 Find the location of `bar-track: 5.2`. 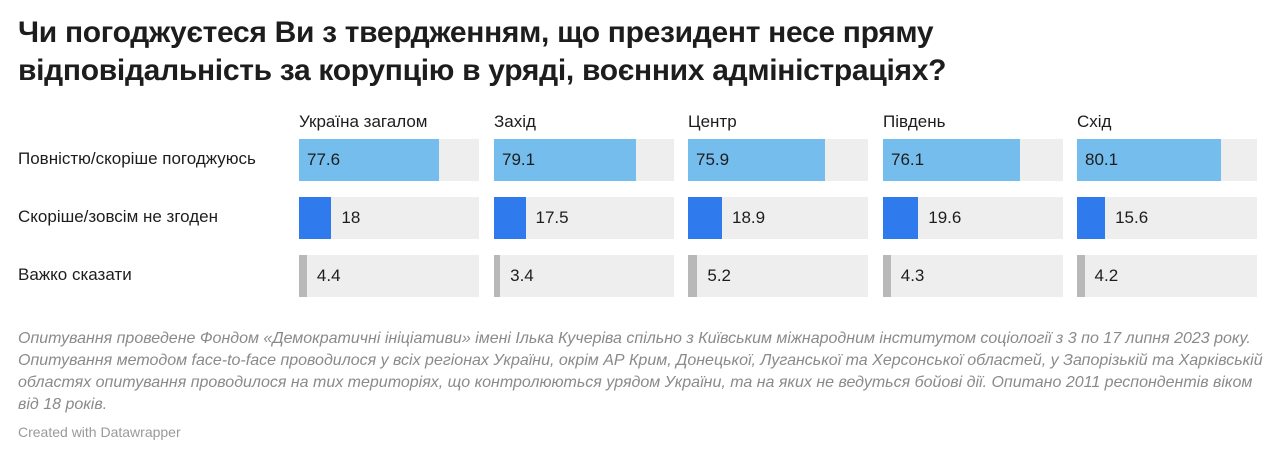

bar-track: 5.2 is located at coordinates (778, 276).